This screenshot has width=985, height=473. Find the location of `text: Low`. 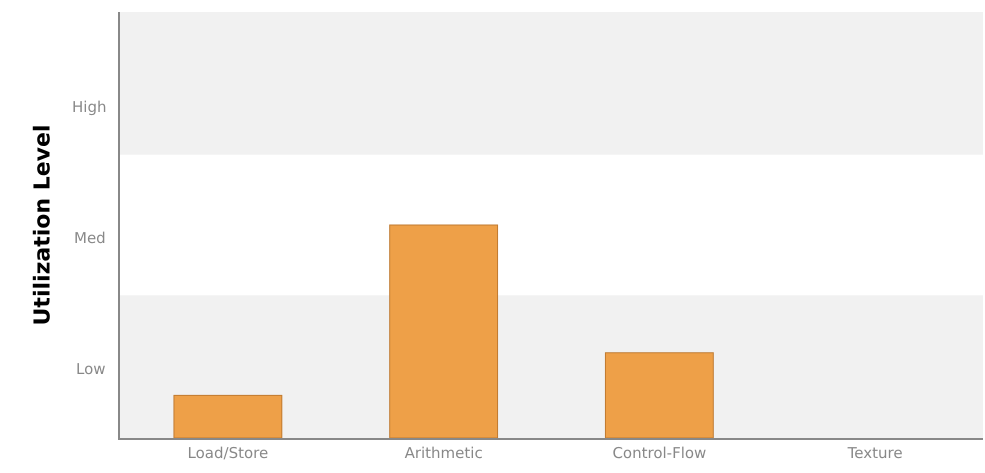

text: Low is located at coordinates (91, 369).